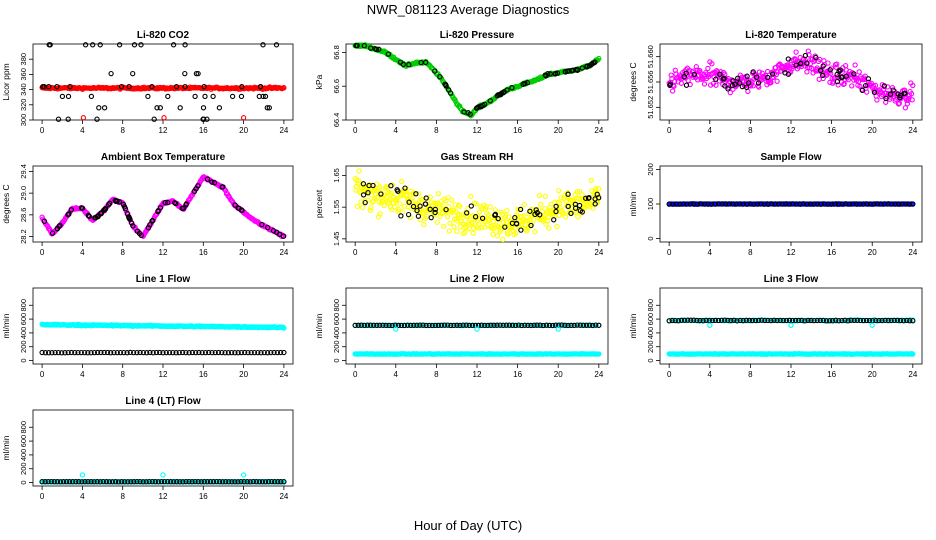 This screenshot has height=540, width=936. What do you see at coordinates (355, 252) in the screenshot?
I see `x-tick-label: 0` at bounding box center [355, 252].